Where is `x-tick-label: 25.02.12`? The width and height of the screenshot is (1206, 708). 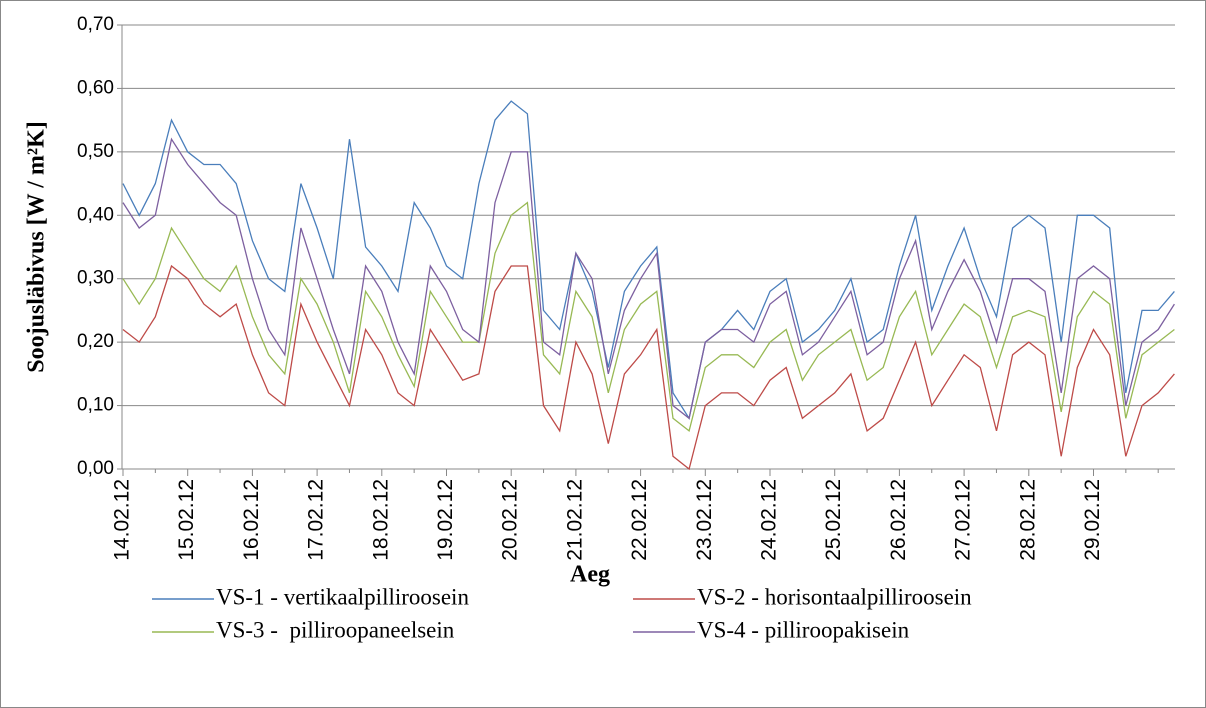
x-tick-label: 25.02.12 is located at coordinates (833, 520).